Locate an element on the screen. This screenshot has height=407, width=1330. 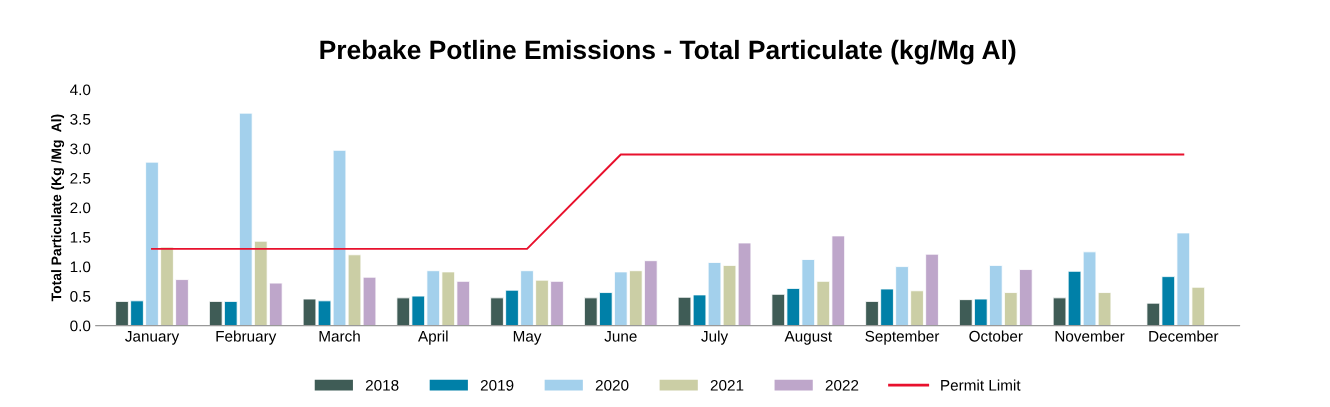
chart-title: Prebake Potline Emissions - Total Particulate (kg/Mg Al) is located at coordinates (668, 52).